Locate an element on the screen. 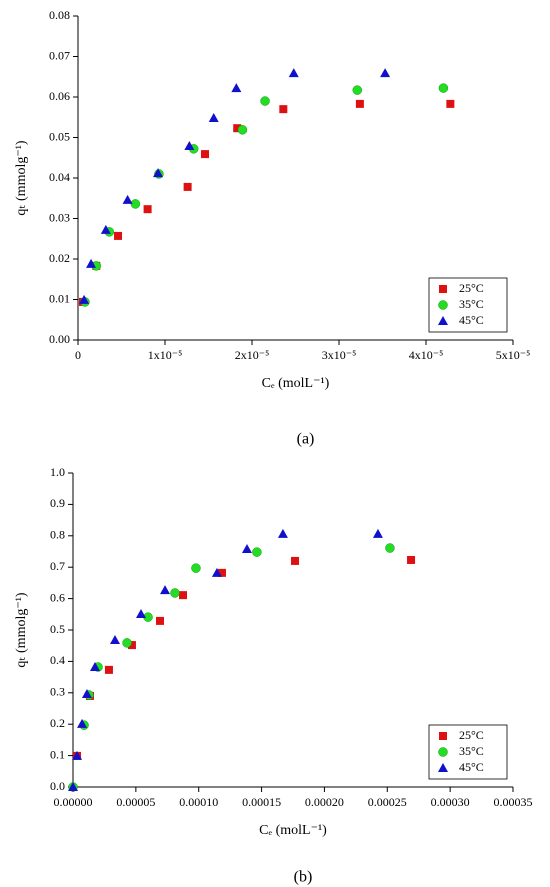  y-tick-label: 0.9 is located at coordinates (57, 503).